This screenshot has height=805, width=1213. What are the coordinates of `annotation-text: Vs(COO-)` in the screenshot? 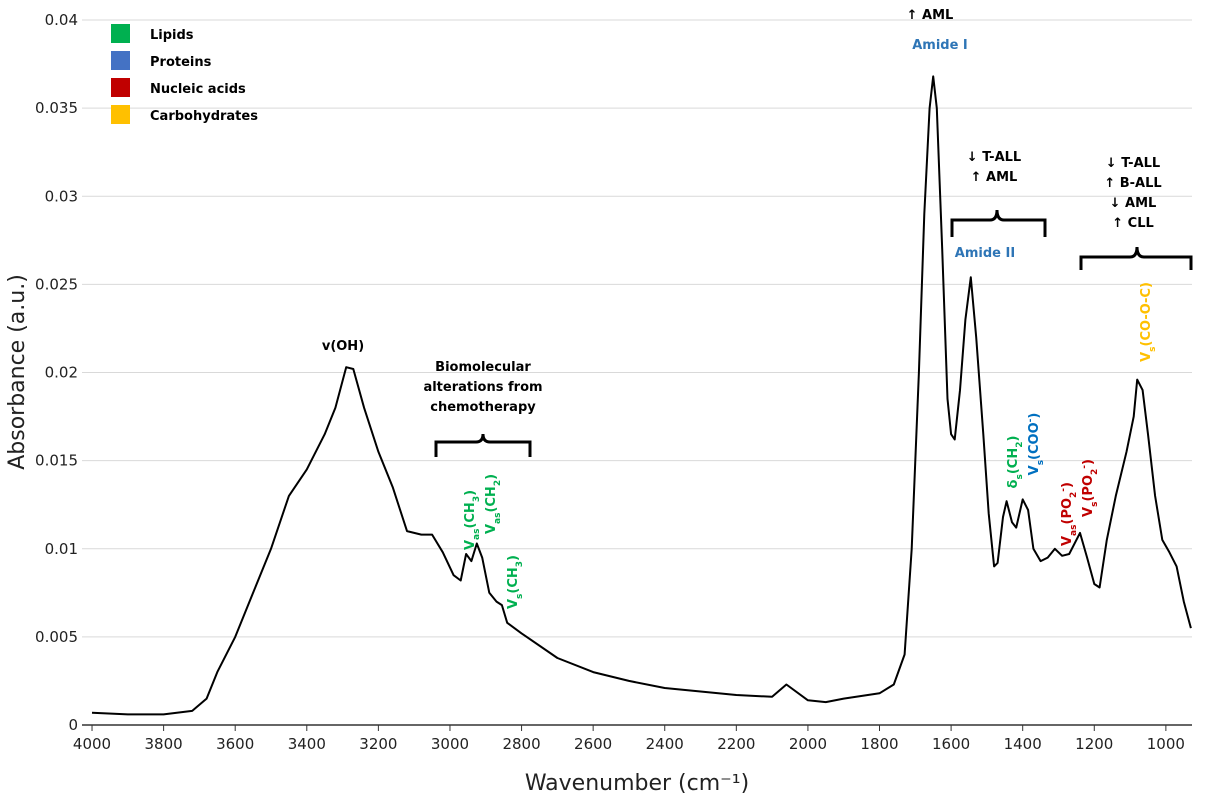 It's located at (1036, 444).